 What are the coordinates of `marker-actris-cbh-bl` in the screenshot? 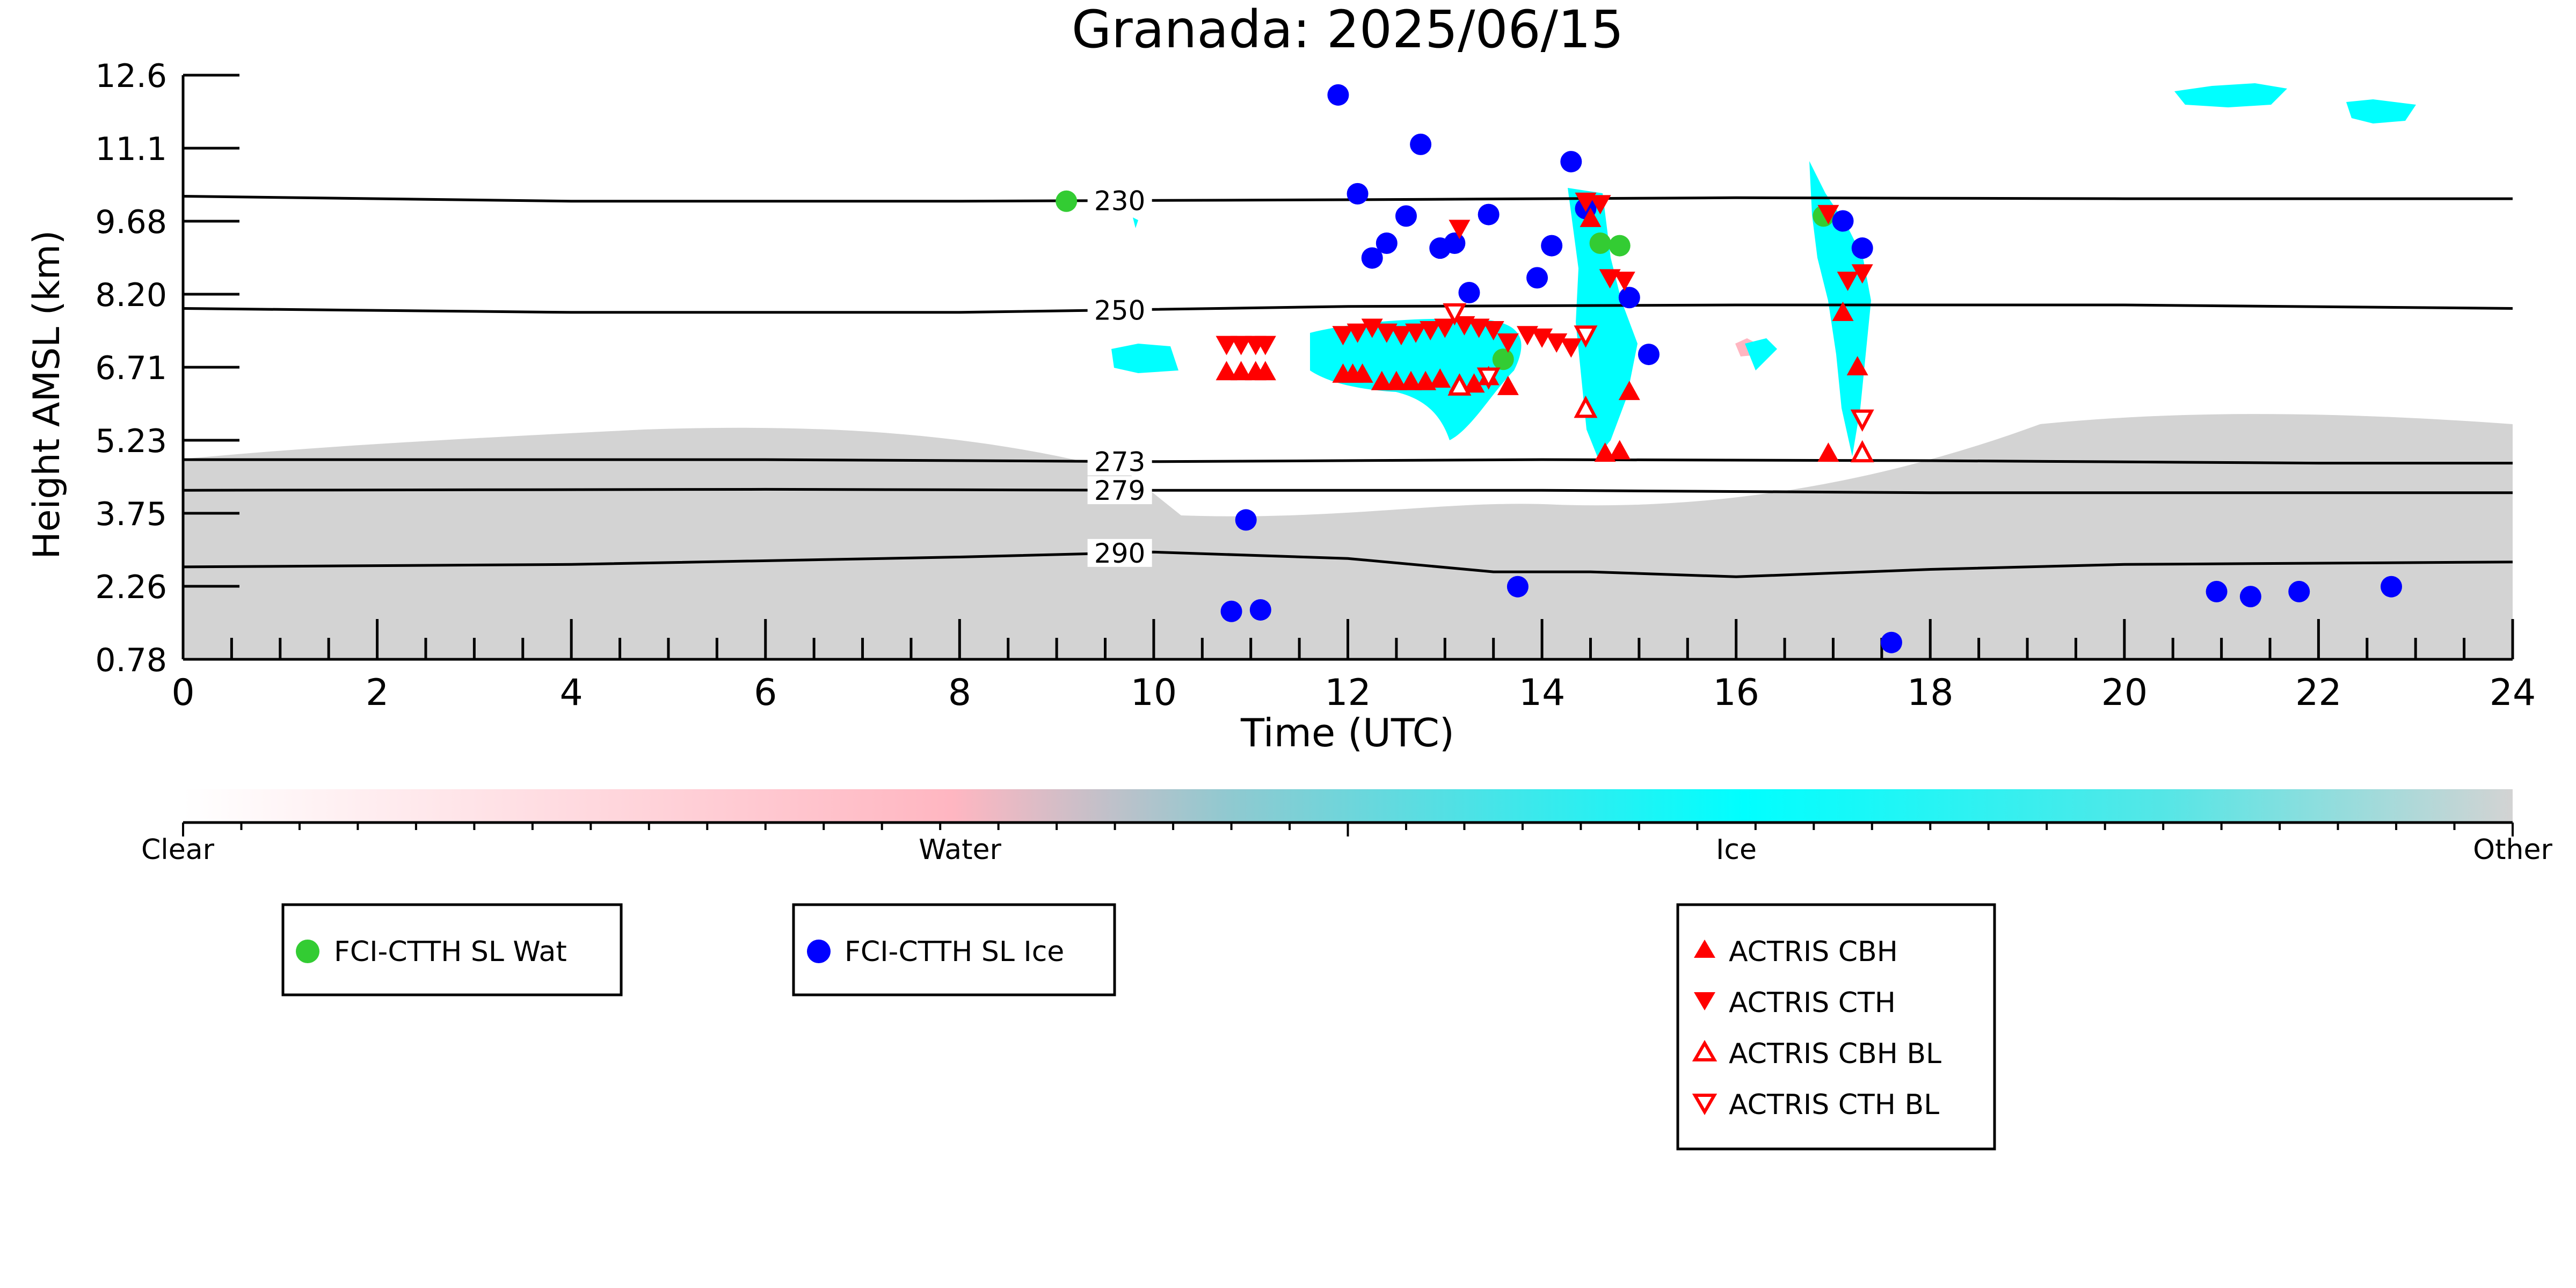 It's located at (1586, 406).